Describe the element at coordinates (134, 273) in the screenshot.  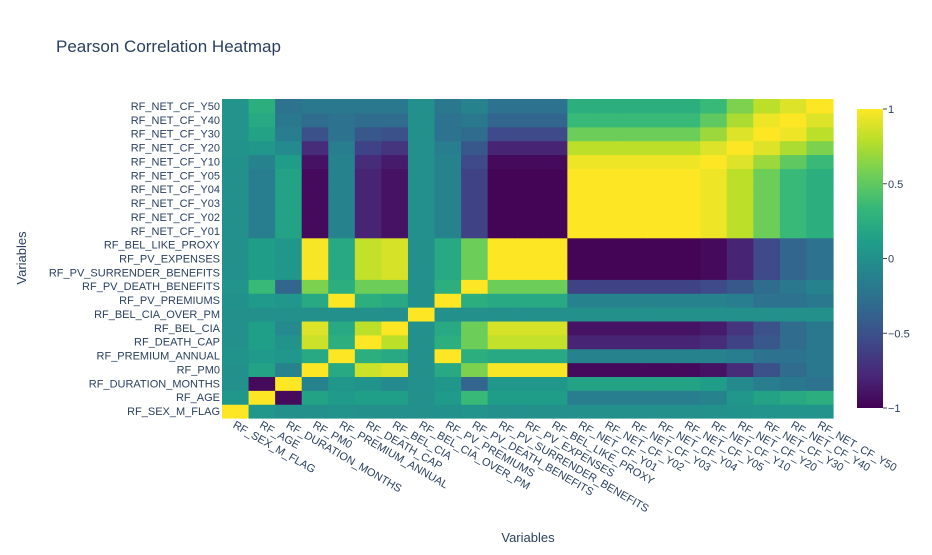
I see `y-tick-label: RF_PV_SURRENDER_BENEFITS` at that location.